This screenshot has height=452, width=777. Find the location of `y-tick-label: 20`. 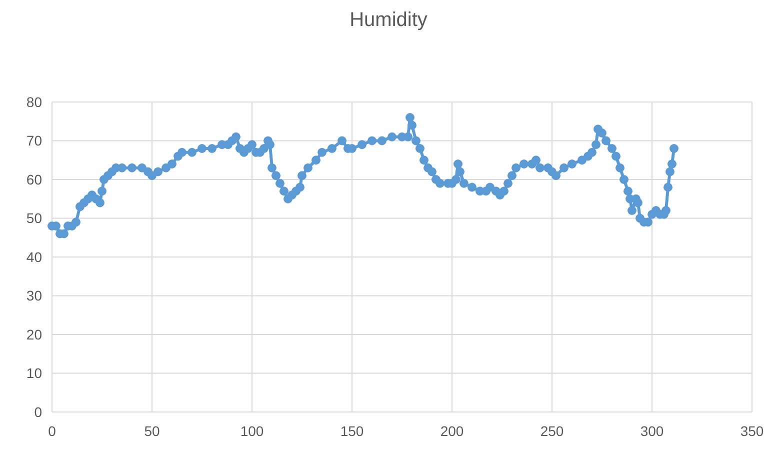

y-tick-label: 20 is located at coordinates (34, 334).